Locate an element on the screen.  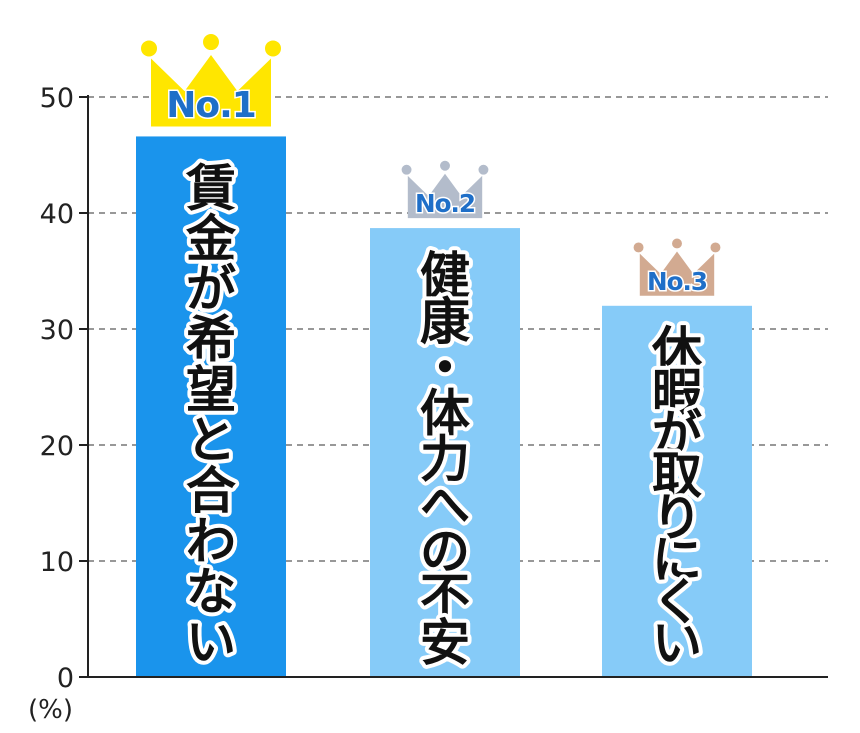
bar-label-3: 休暇が取りにくい is located at coordinates (677, 496).